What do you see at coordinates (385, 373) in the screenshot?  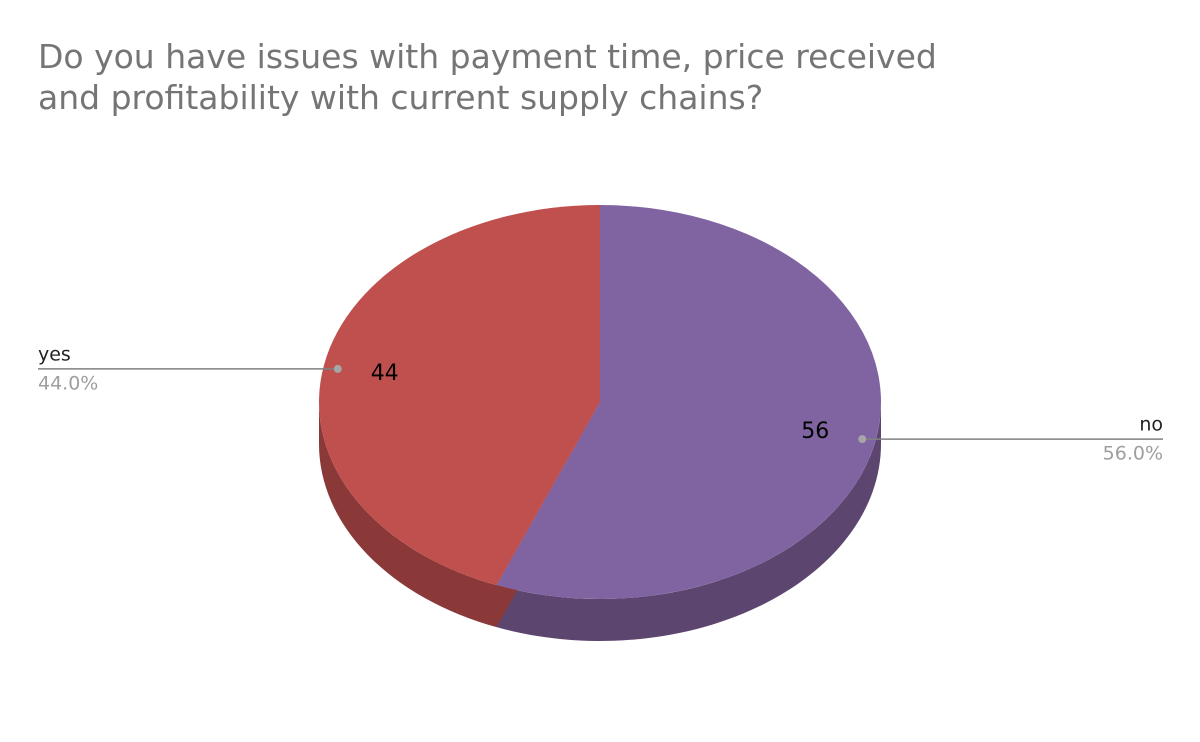 I see `value-label: 44` at bounding box center [385, 373].